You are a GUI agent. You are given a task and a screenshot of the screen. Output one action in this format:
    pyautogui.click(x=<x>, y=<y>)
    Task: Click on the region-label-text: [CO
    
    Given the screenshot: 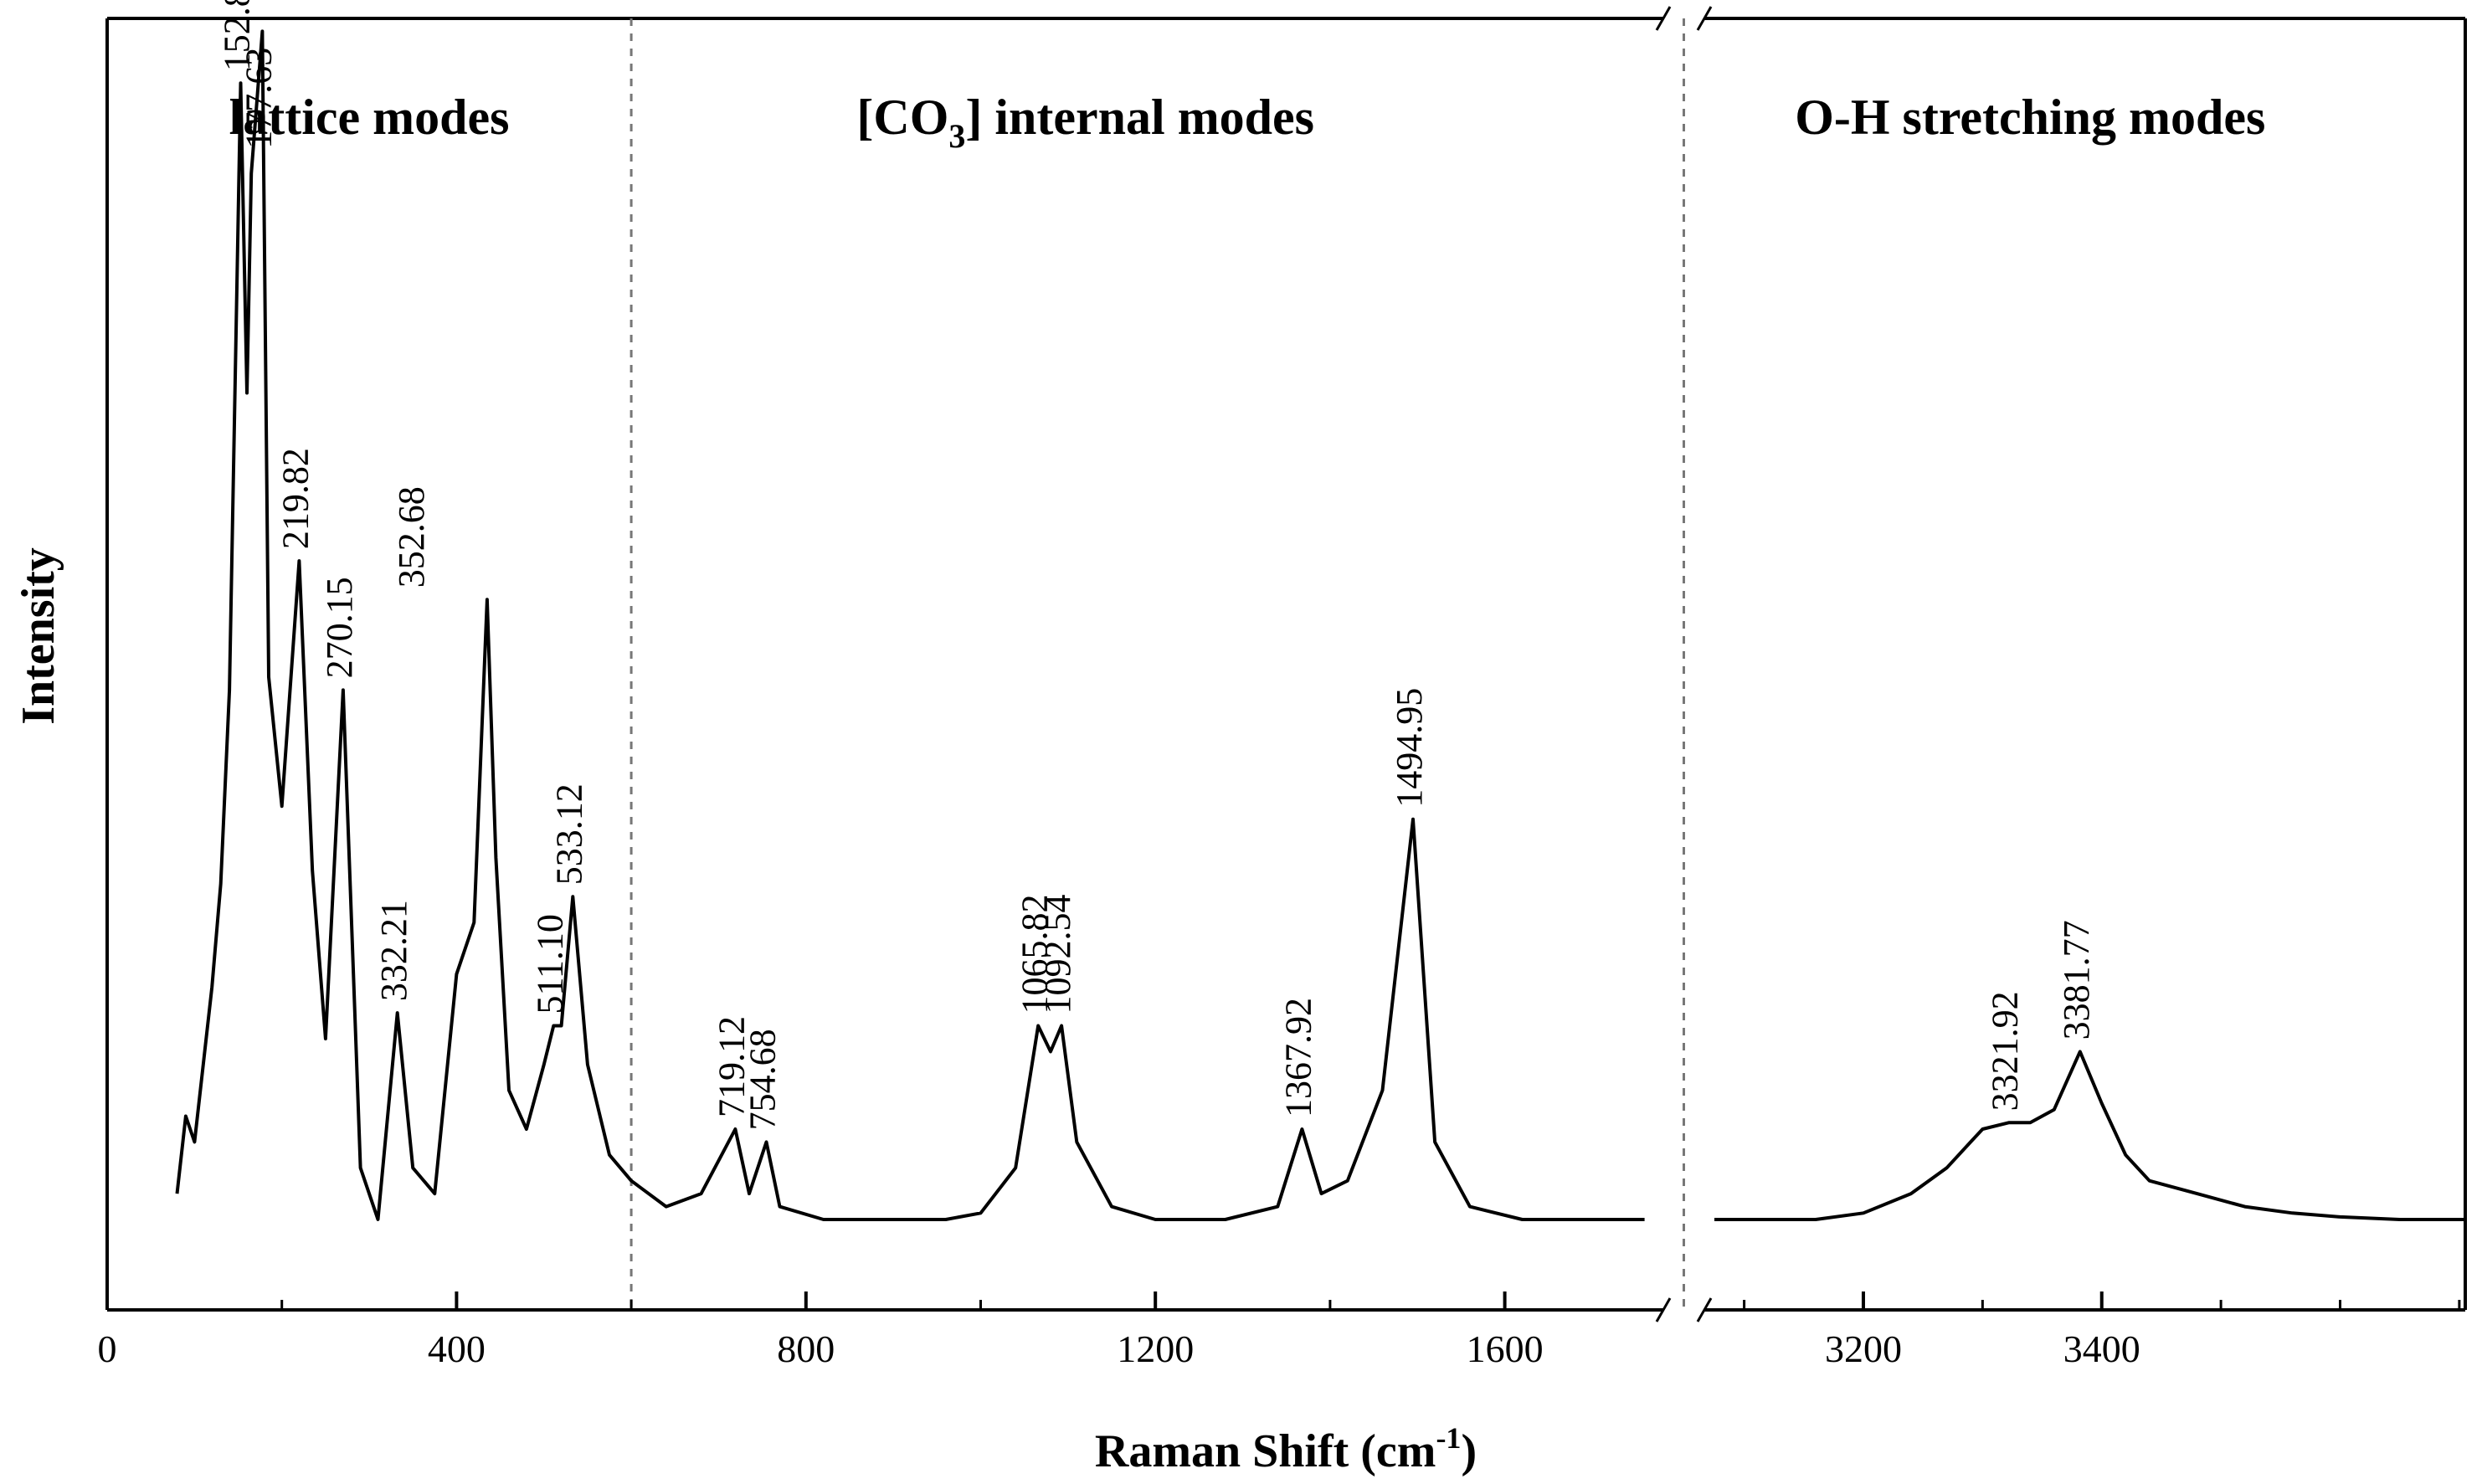 What is the action you would take?
    pyautogui.click(x=902, y=118)
    